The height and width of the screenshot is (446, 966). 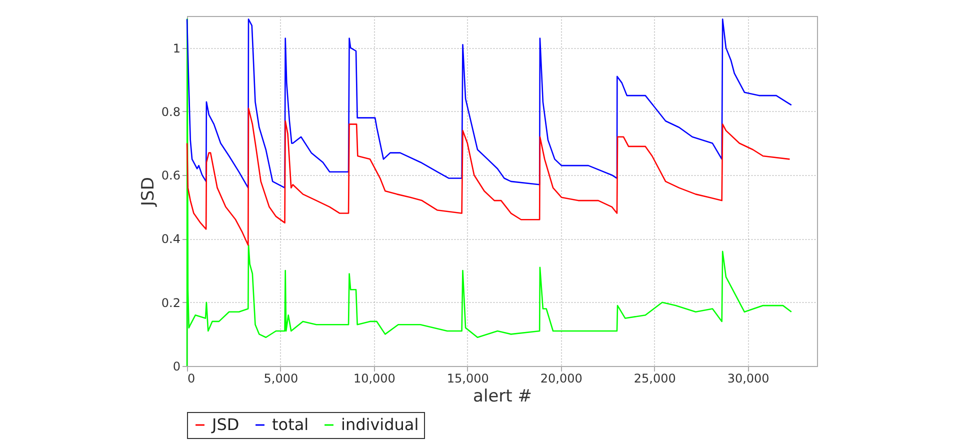 What do you see at coordinates (148, 192) in the screenshot?
I see `y-axis-title: JSD` at bounding box center [148, 192].